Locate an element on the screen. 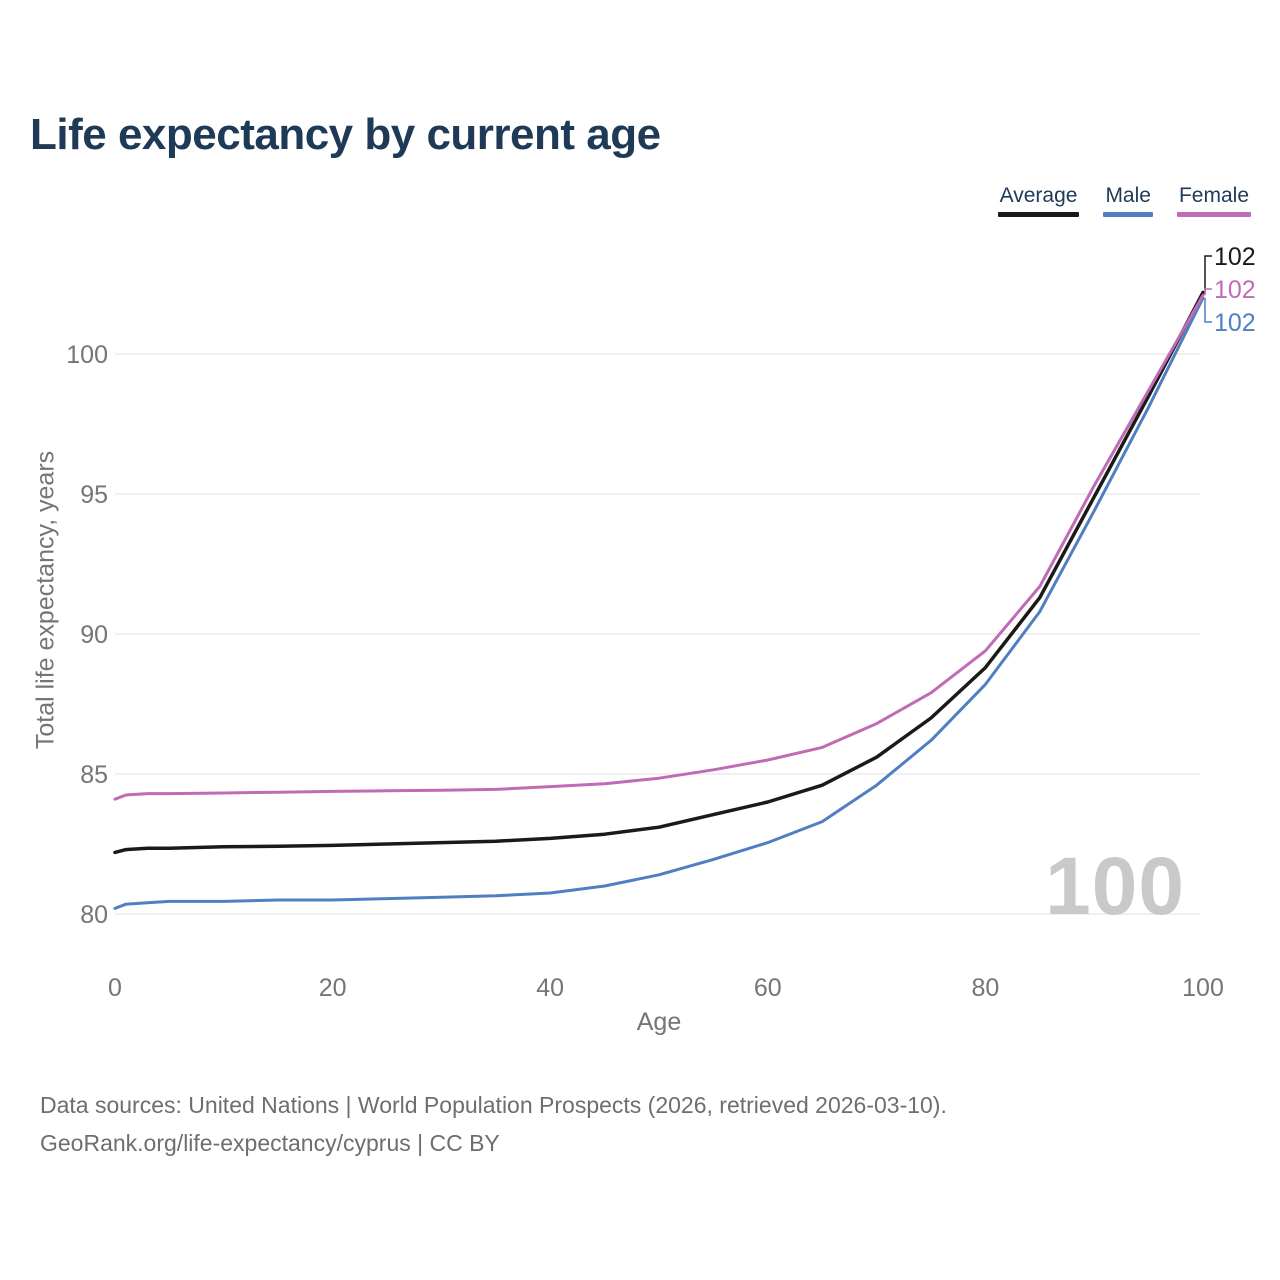 Image resolution: width=1280 pixels, height=1280 pixels. y-tick-label: 85 is located at coordinates (94, 775).